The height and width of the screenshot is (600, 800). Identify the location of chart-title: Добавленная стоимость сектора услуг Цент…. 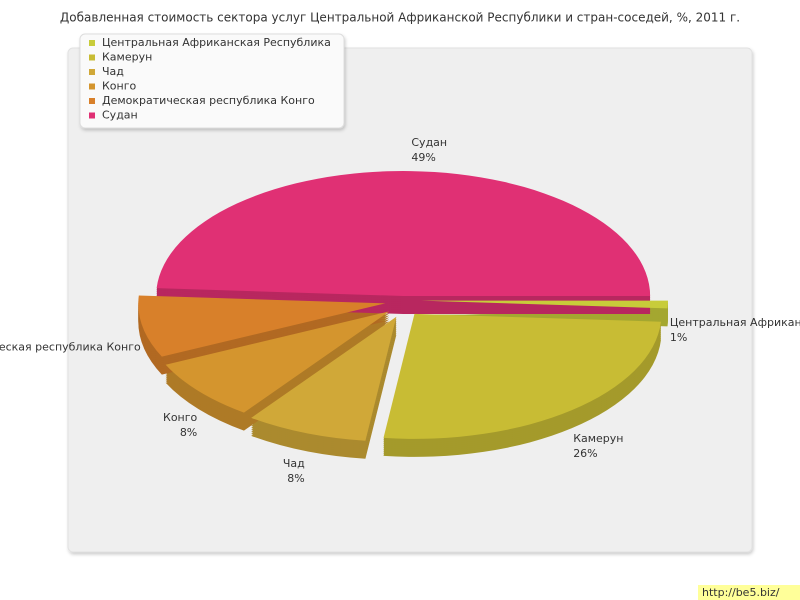
(400, 18).